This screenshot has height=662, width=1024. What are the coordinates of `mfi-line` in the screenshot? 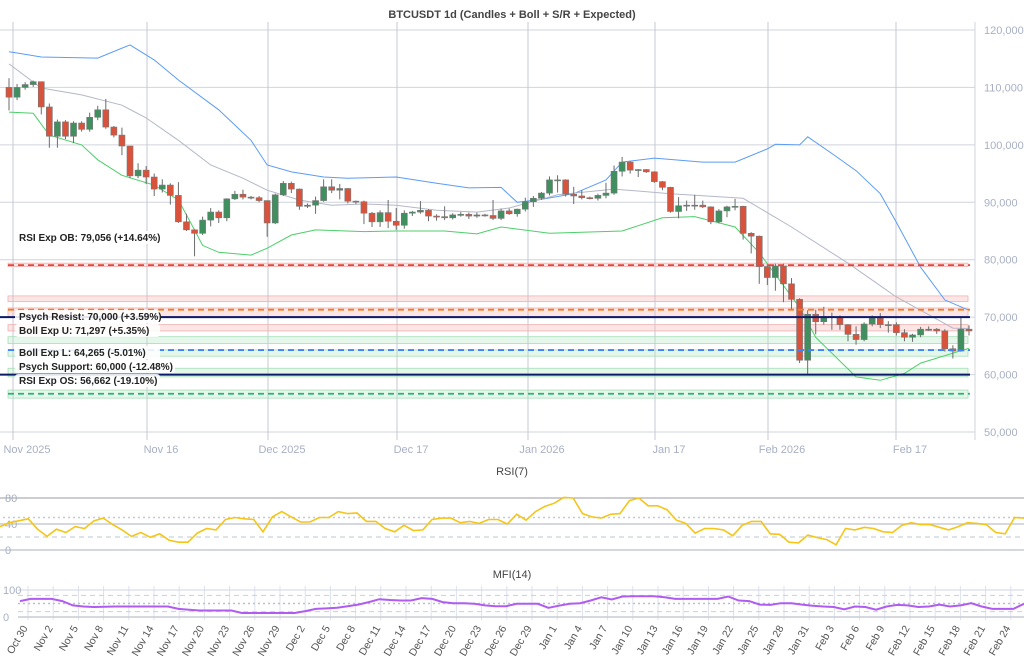 It's located at (521, 604).